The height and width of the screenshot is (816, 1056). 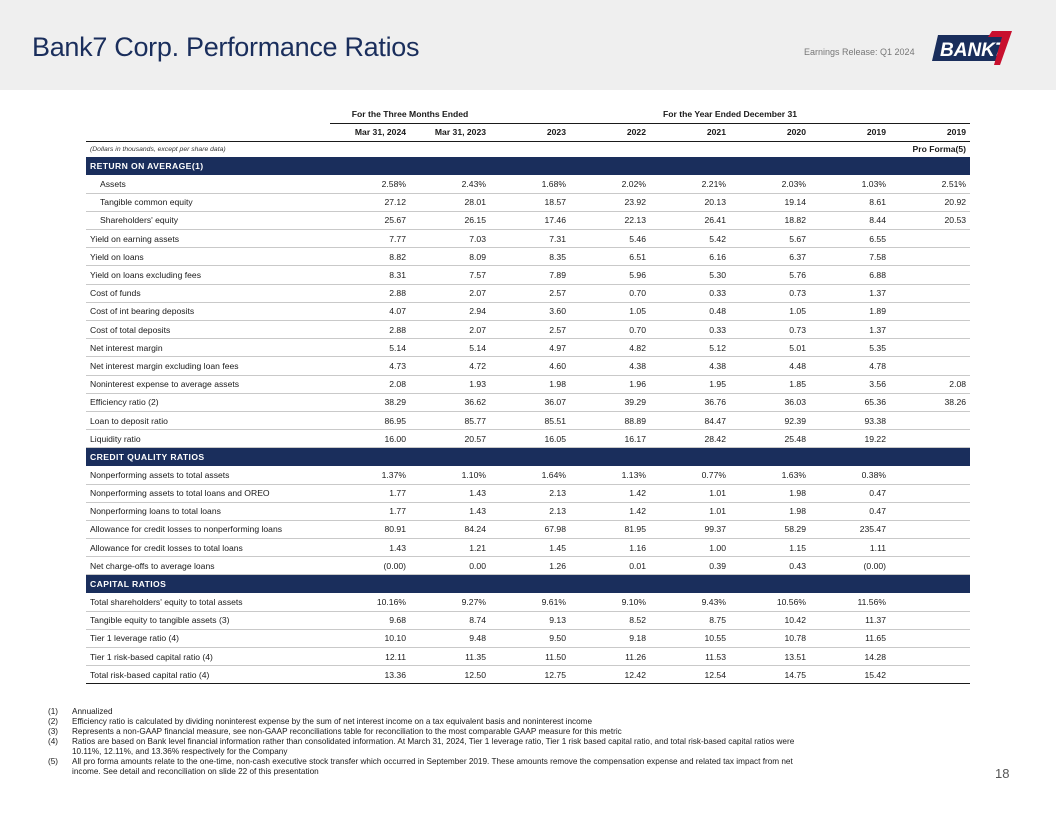 What do you see at coordinates (770, 257) in the screenshot?
I see `table-cell: 6.37` at bounding box center [770, 257].